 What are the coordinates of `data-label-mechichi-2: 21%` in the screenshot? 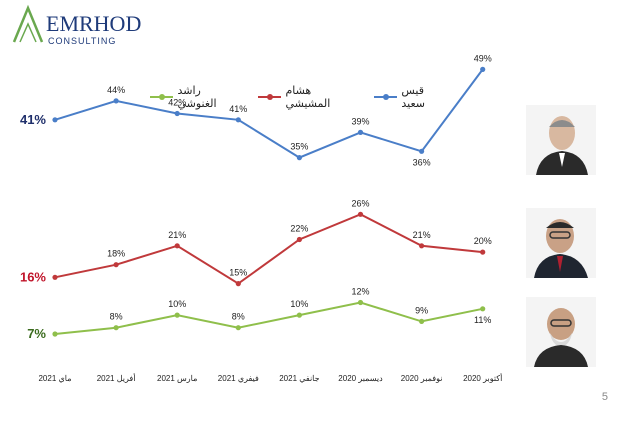 It's located at (177, 235).